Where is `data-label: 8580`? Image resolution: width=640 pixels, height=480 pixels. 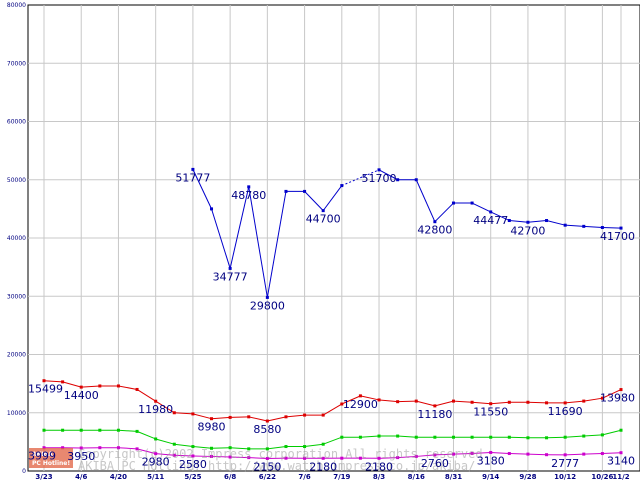 data-label: 8580 is located at coordinates (267, 429).